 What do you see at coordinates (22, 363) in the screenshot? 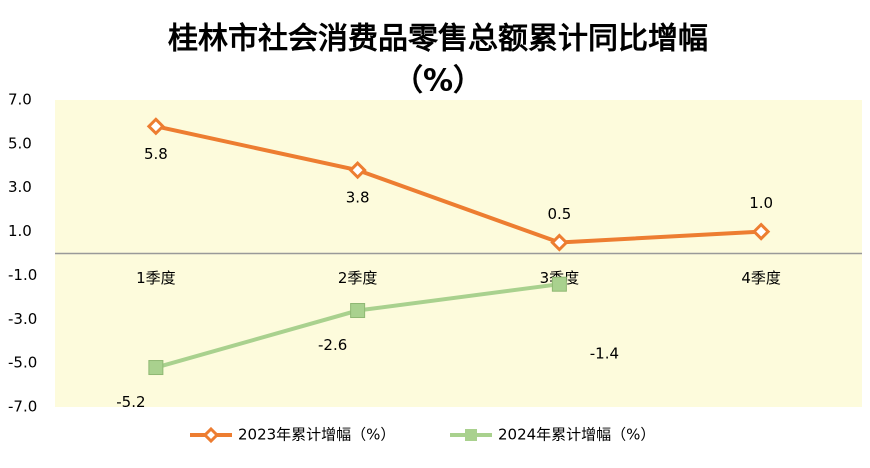
I see `y-tick-label: -5.0` at bounding box center [22, 363].